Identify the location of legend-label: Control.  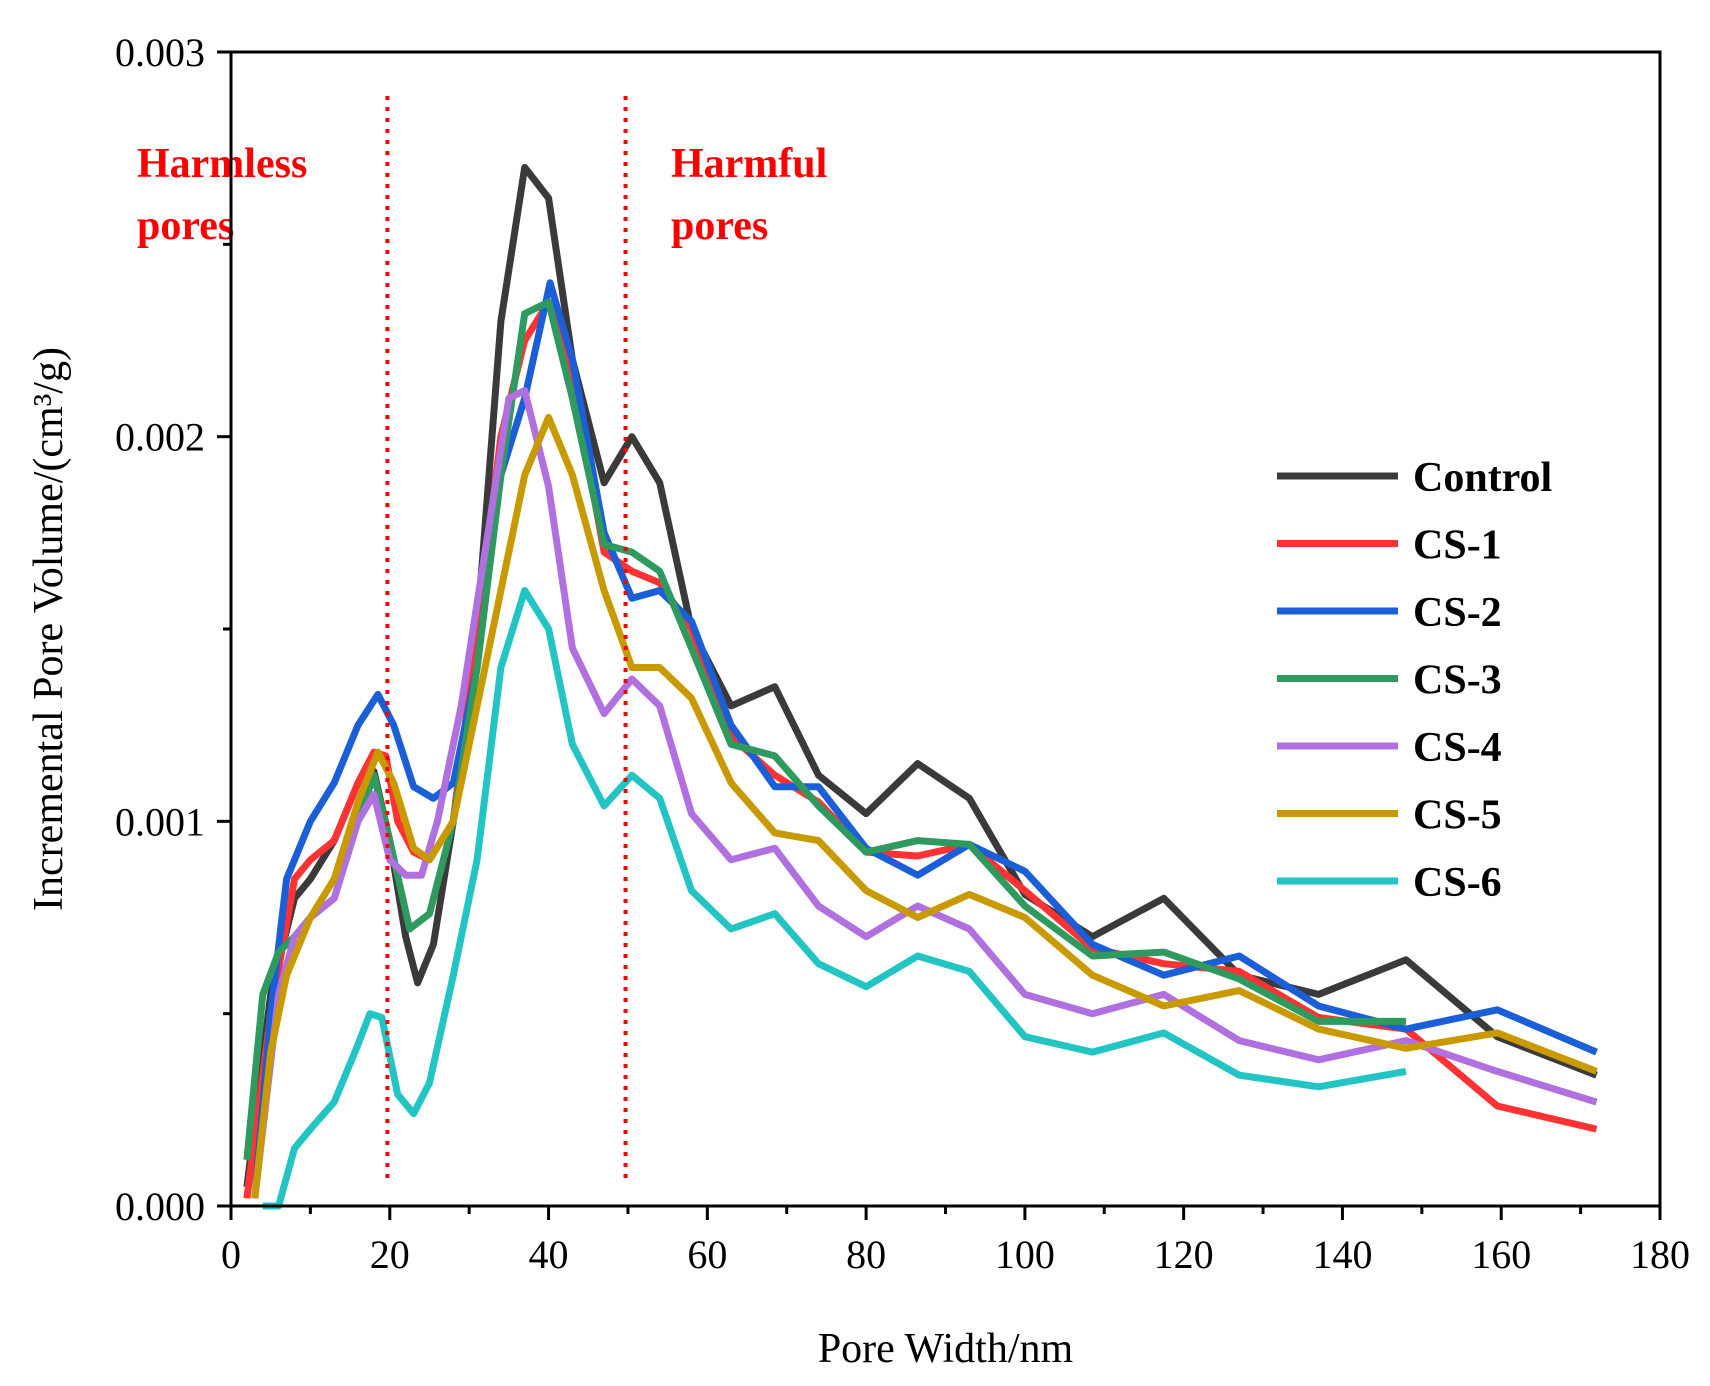
(1482, 478).